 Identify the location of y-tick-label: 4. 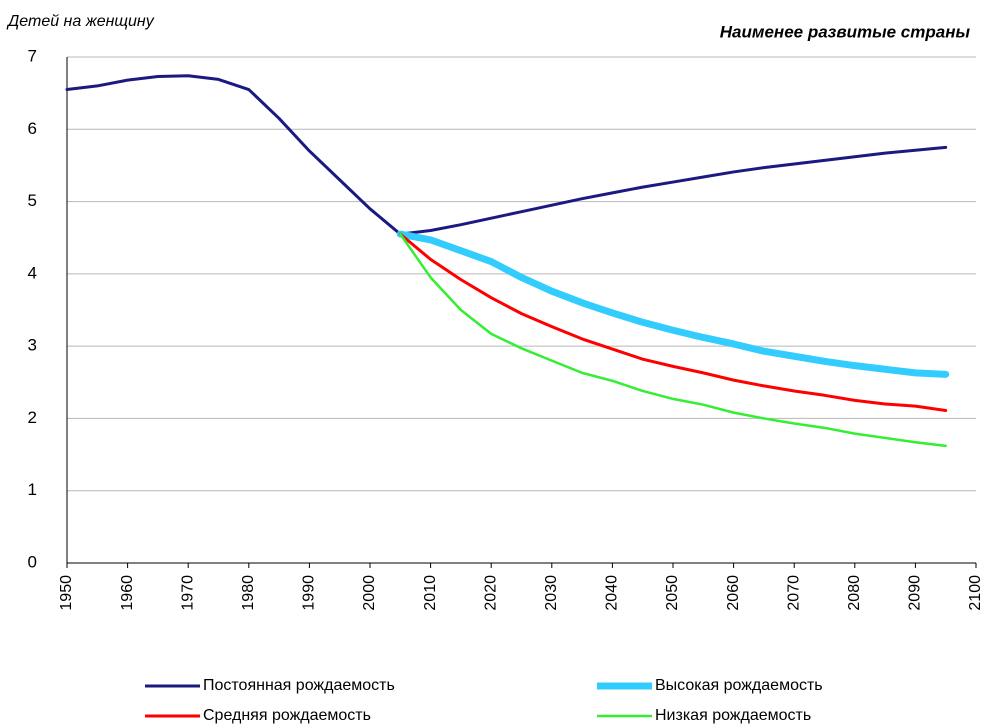
(32, 272).